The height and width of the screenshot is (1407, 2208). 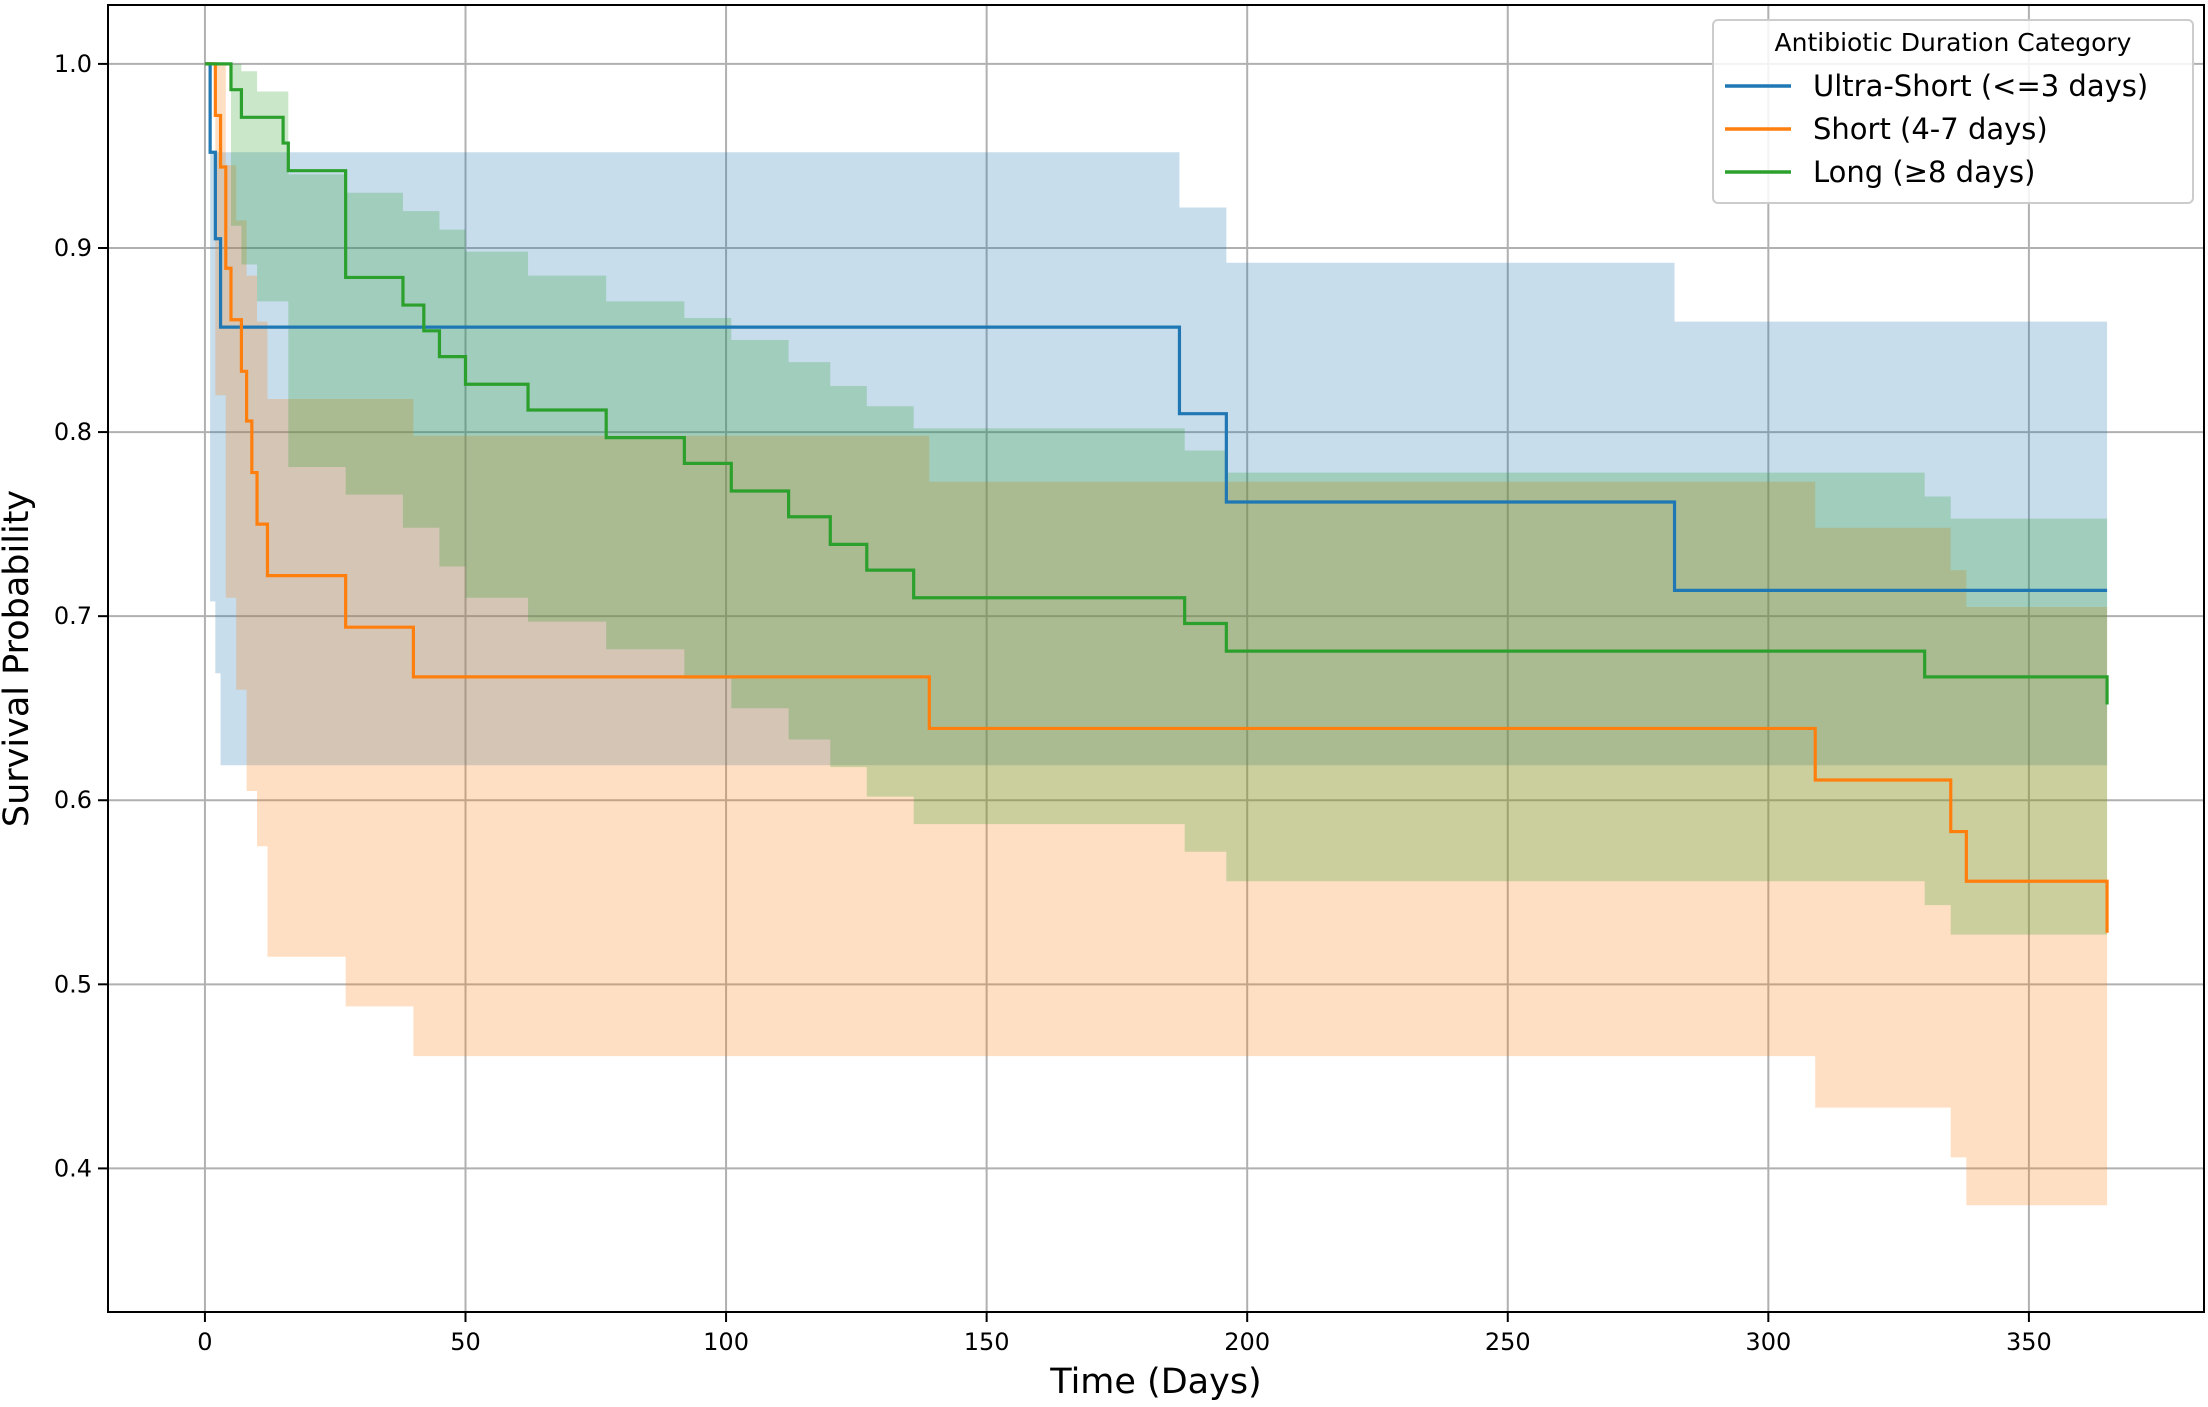 What do you see at coordinates (73, 984) in the screenshot?
I see `y-tick-label: 0.5` at bounding box center [73, 984].